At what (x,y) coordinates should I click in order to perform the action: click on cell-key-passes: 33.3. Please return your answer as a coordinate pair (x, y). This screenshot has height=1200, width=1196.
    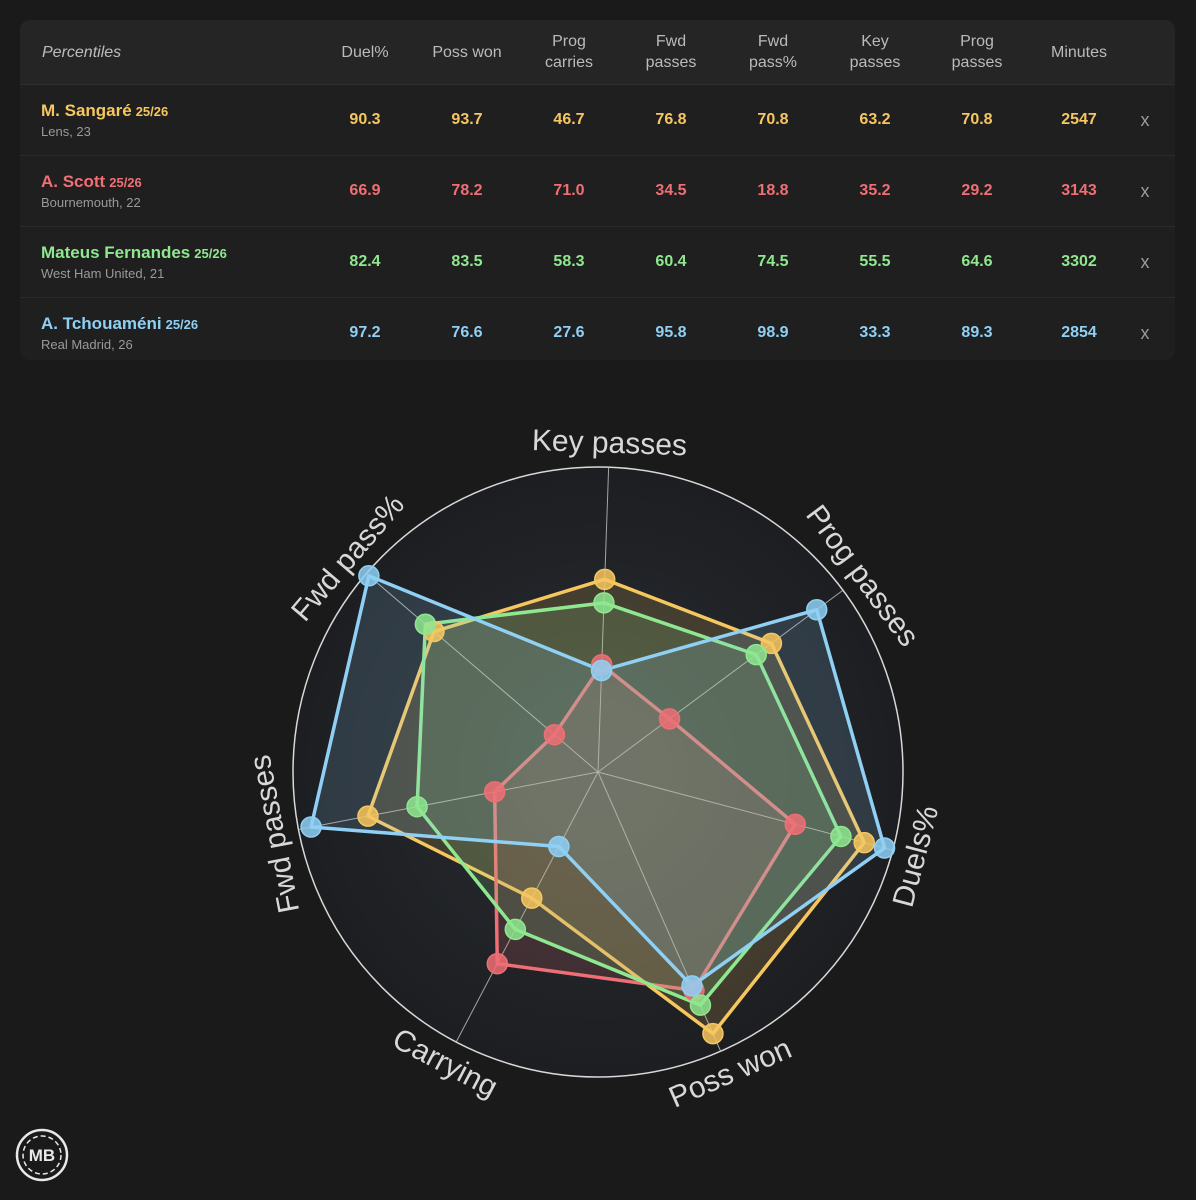
    Looking at the image, I should click on (875, 332).